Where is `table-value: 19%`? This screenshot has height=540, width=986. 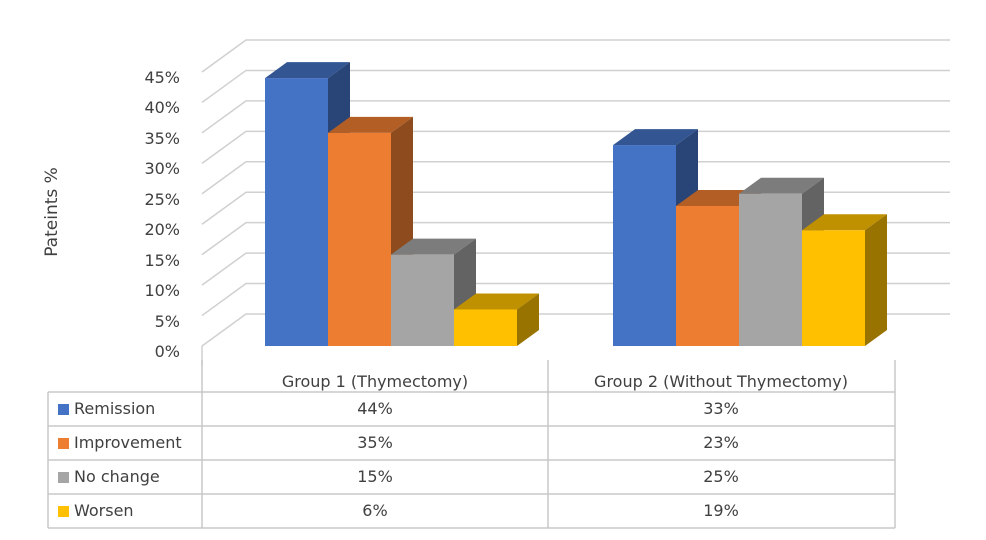 table-value: 19% is located at coordinates (721, 510).